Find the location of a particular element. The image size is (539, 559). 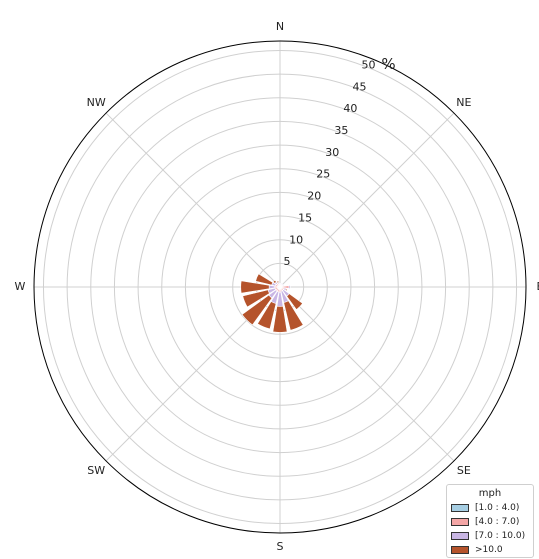

spoke-NW is located at coordinates (193, 200).